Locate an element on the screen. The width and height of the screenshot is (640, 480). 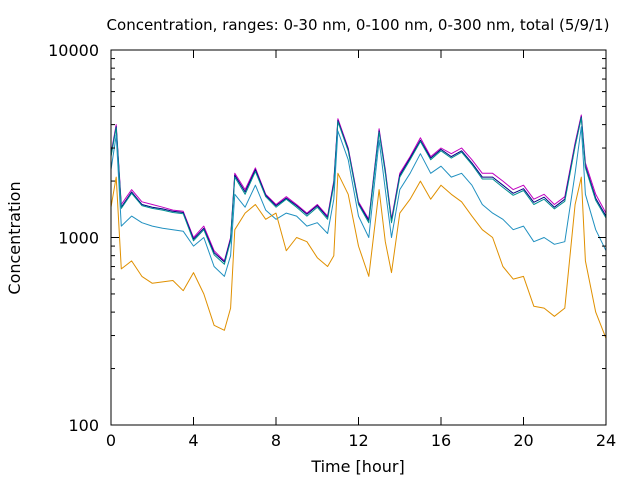
x-tick-label: 16 is located at coordinates (441, 440).